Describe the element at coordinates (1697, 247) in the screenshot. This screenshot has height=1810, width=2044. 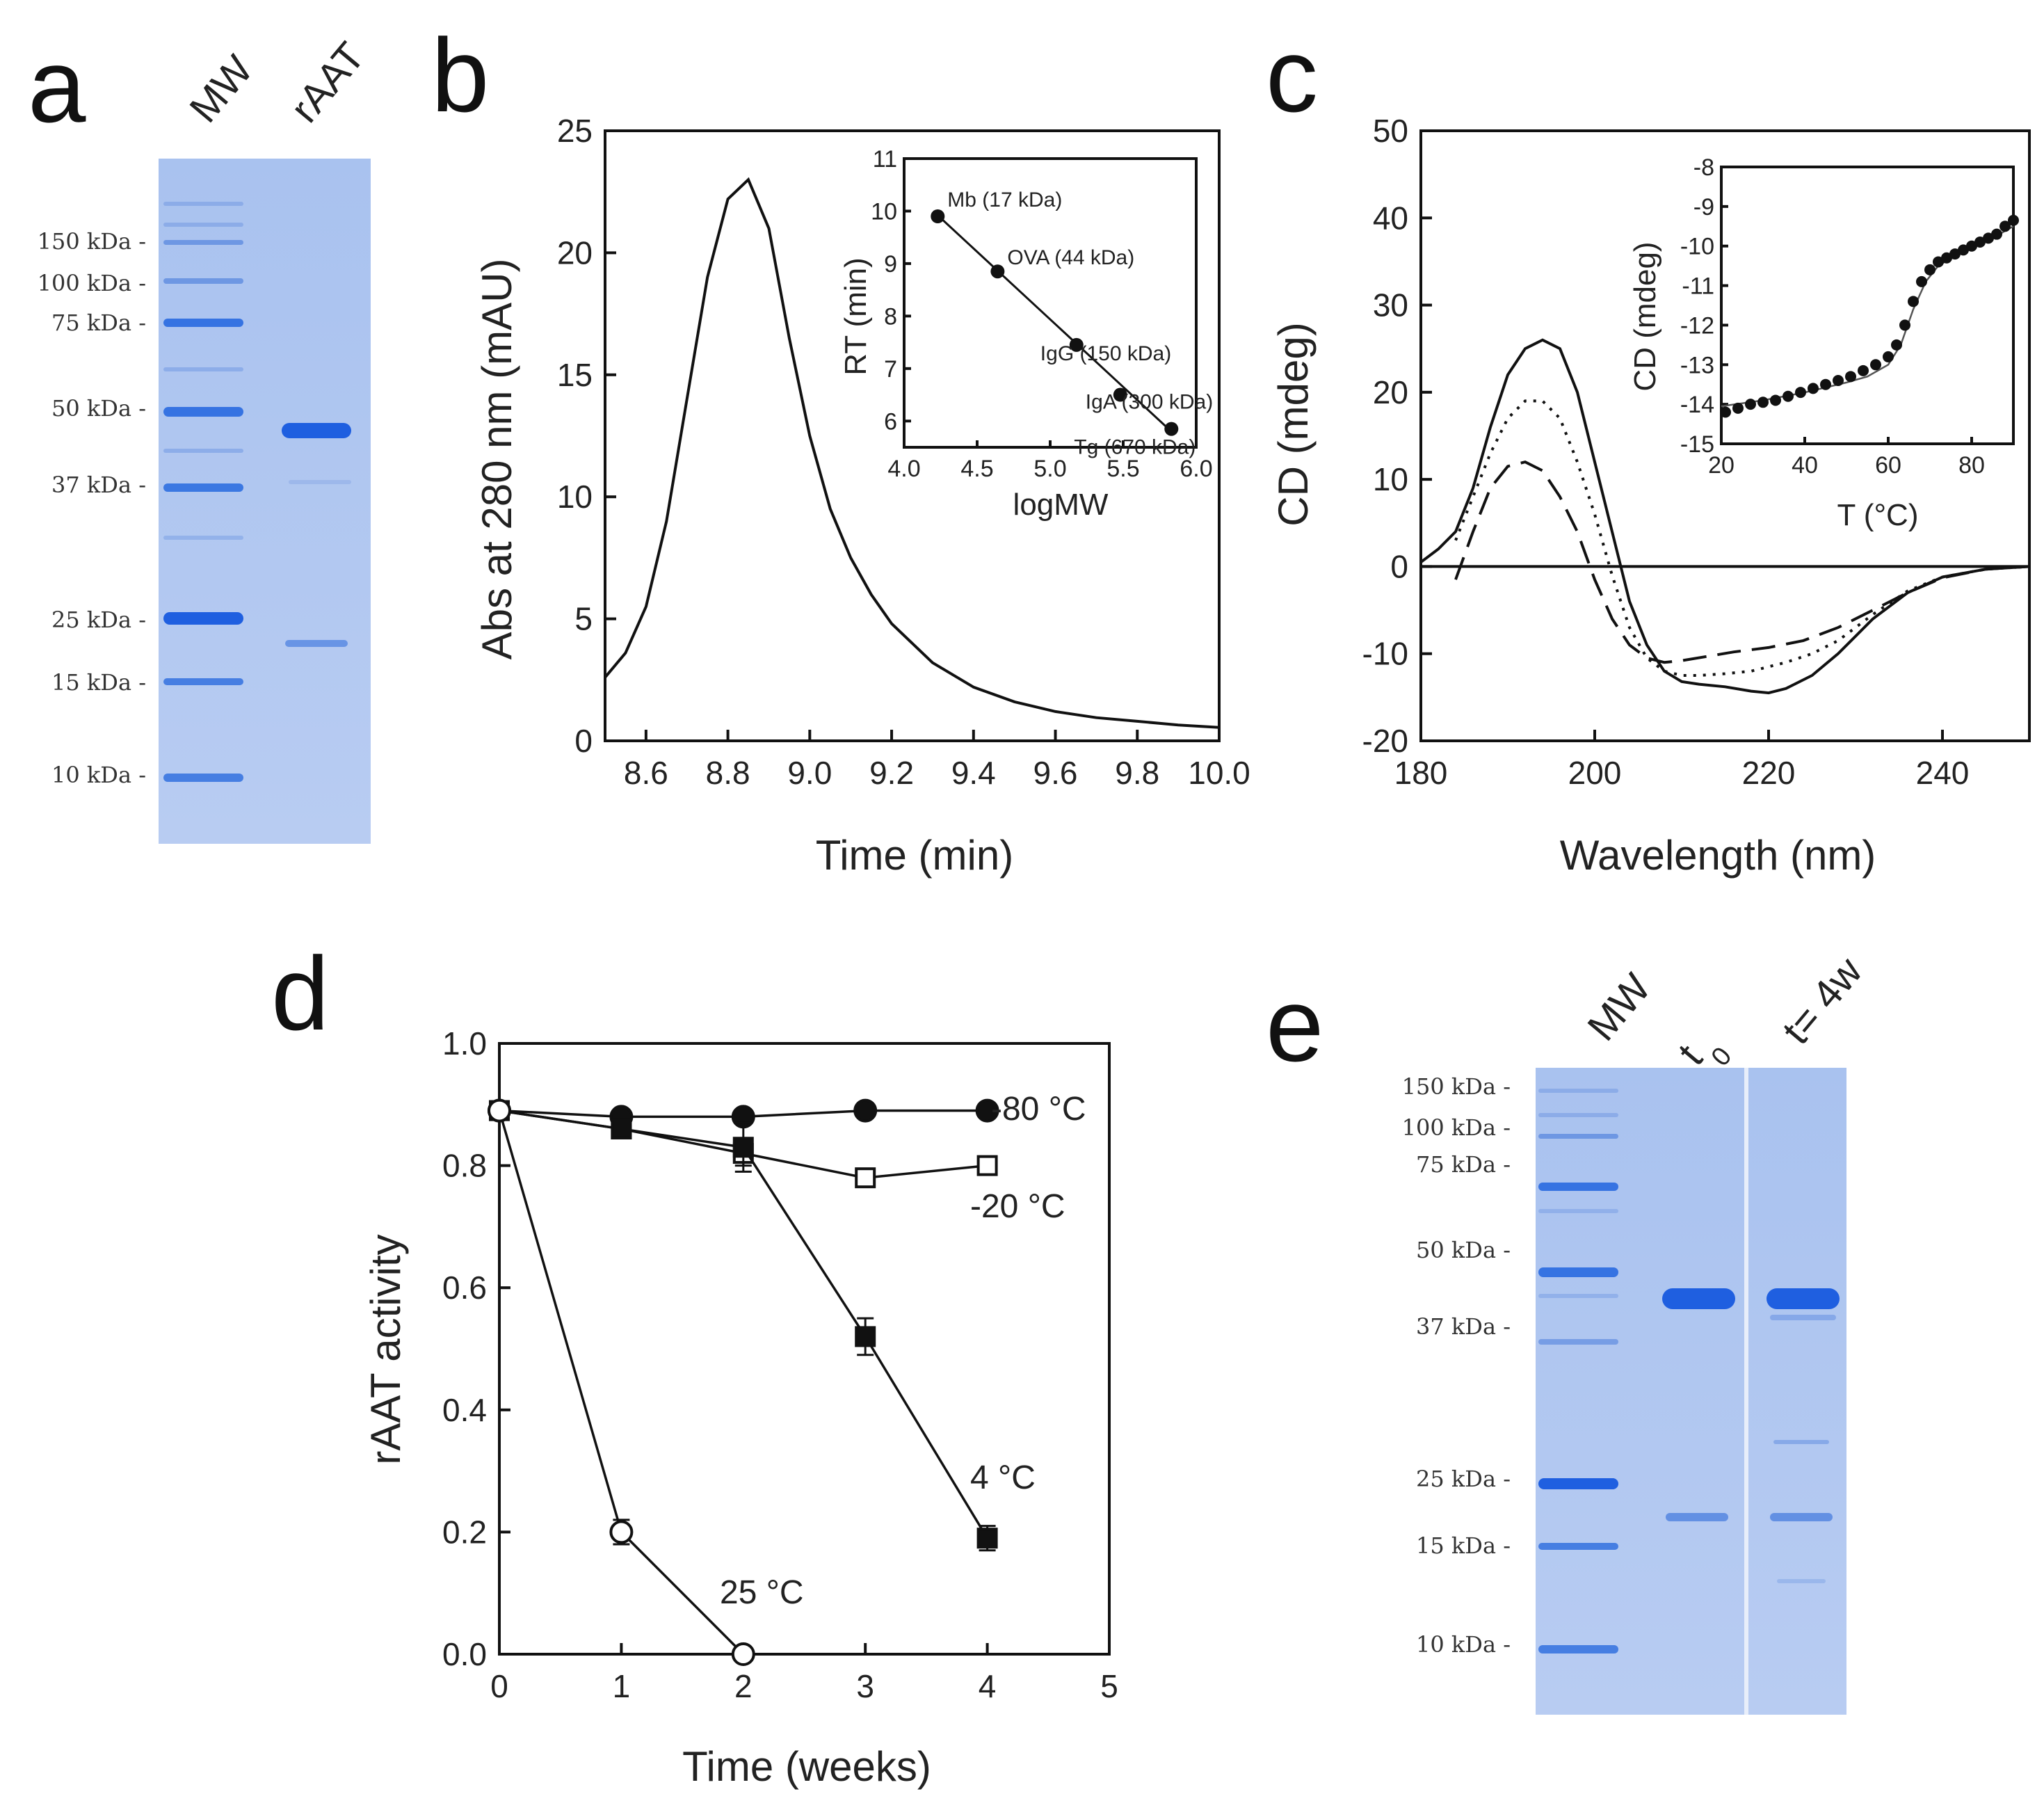
I see `chart-c-inset-ytick-label: -10` at that location.